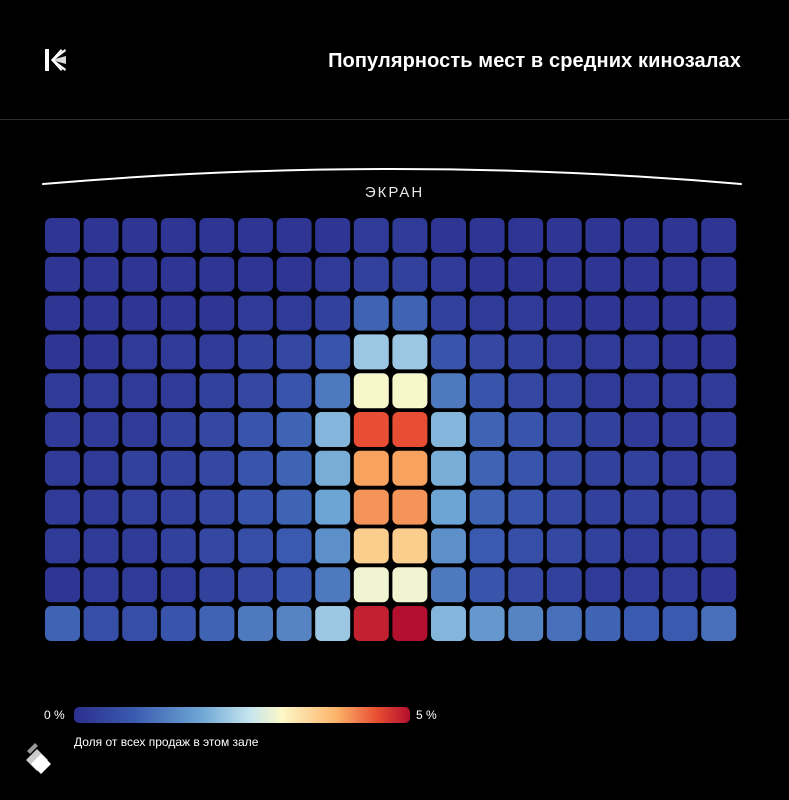 This screenshot has height=800, width=789. I want to click on header-divider, so click(394, 119).